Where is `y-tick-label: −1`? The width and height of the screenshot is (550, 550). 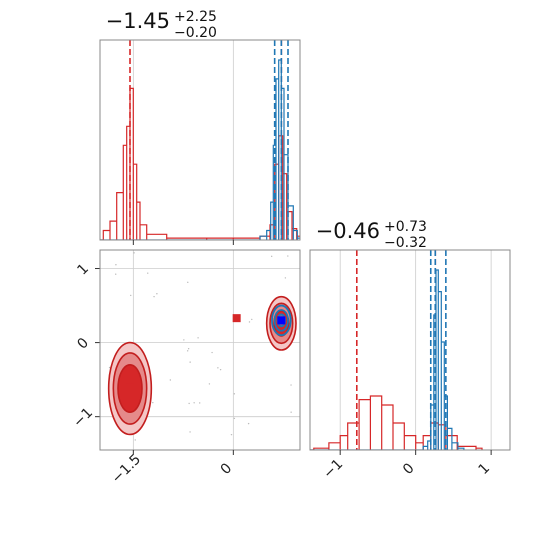 y-tick-label: −1 is located at coordinates (83, 418).